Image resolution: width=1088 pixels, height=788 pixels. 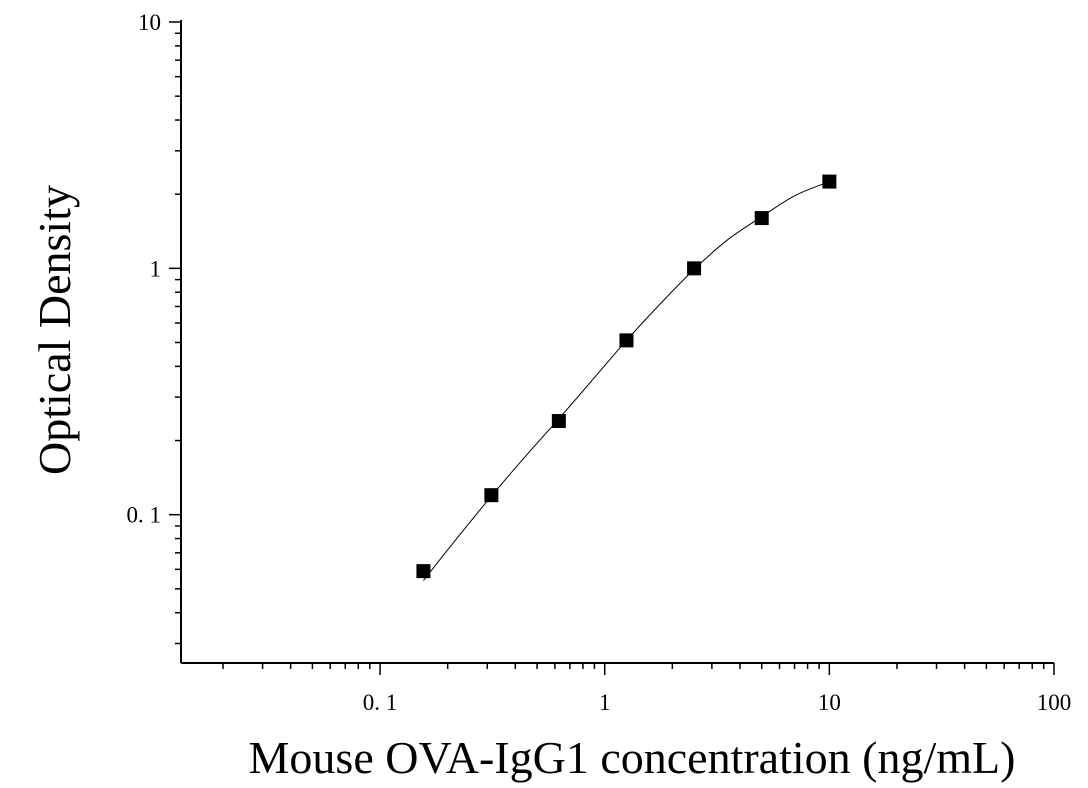 I want to click on y-tick-label: 10, so click(x=149, y=22).